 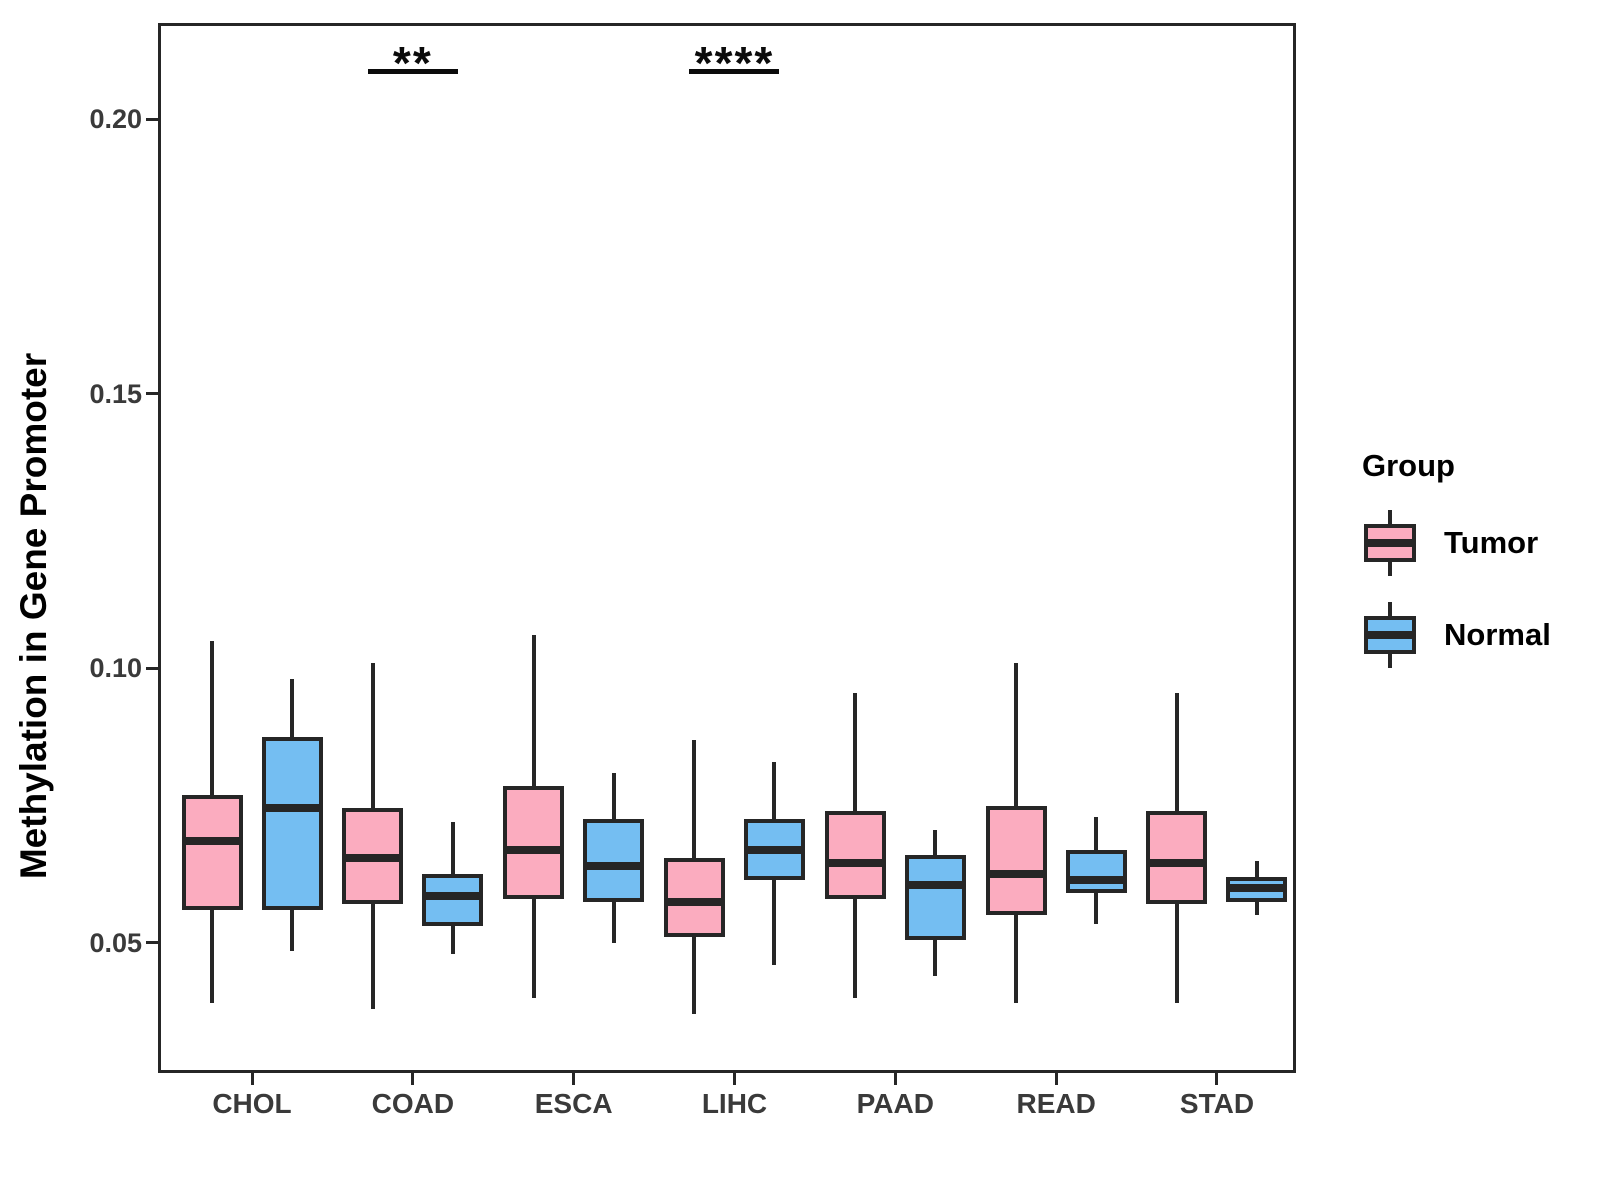 I want to click on y-axis-tick-label: 0.20, so click(x=115, y=119).